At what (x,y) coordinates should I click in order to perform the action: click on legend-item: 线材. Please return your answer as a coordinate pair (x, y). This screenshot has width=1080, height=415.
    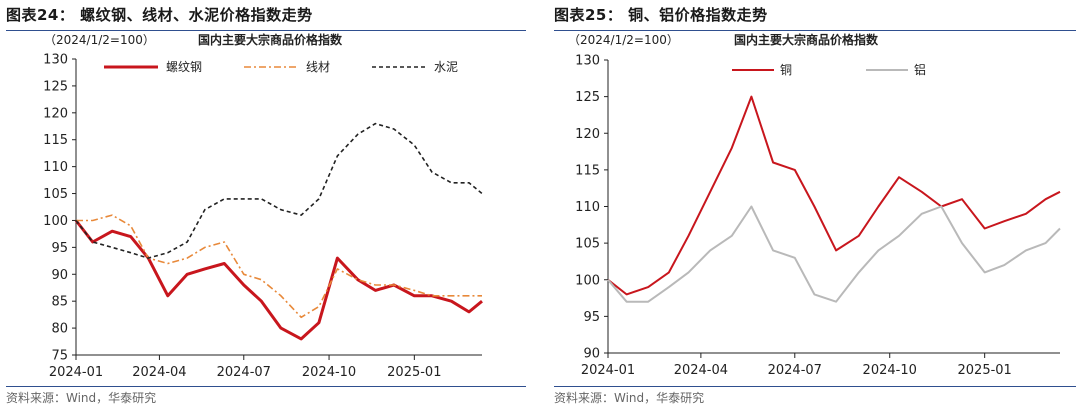
    Looking at the image, I should click on (287, 67).